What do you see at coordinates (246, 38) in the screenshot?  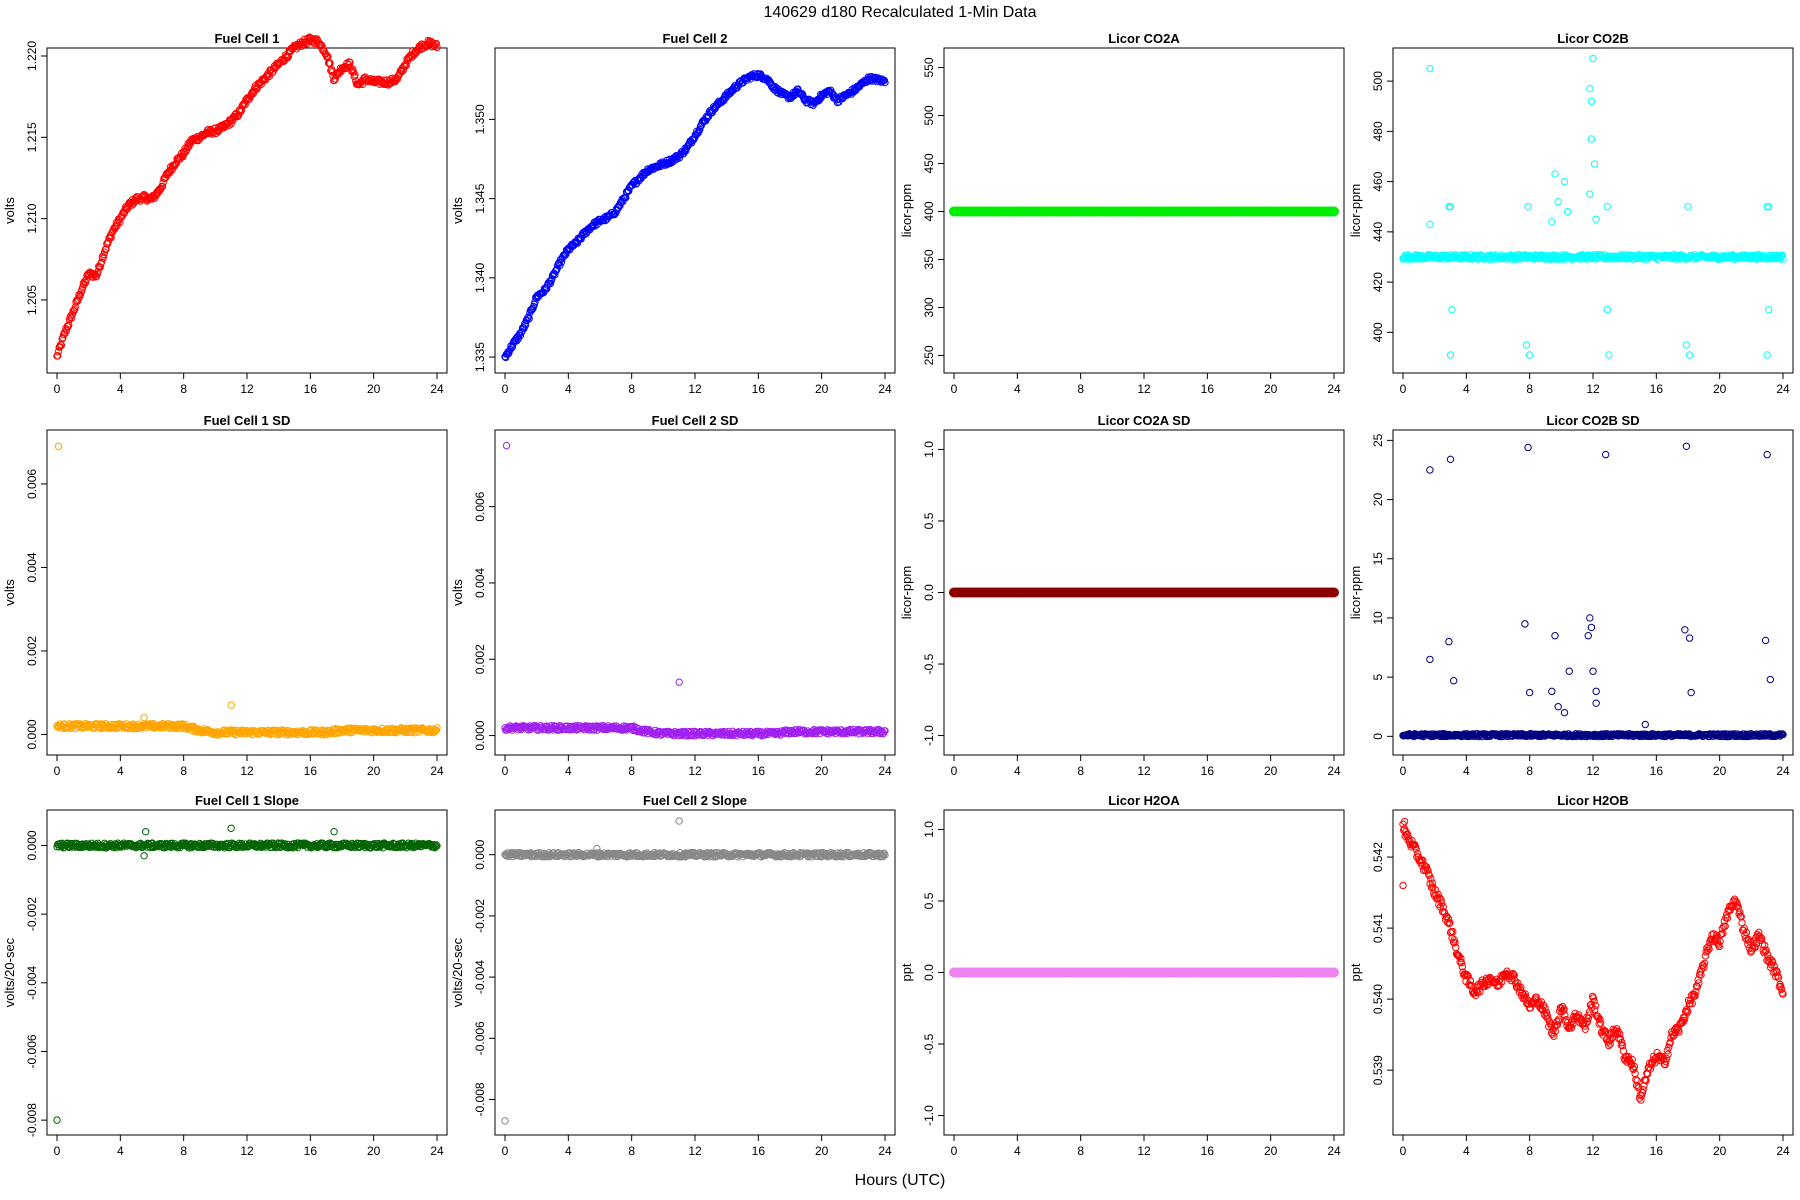 I see `panel-title: Fuel Cell 1` at bounding box center [246, 38].